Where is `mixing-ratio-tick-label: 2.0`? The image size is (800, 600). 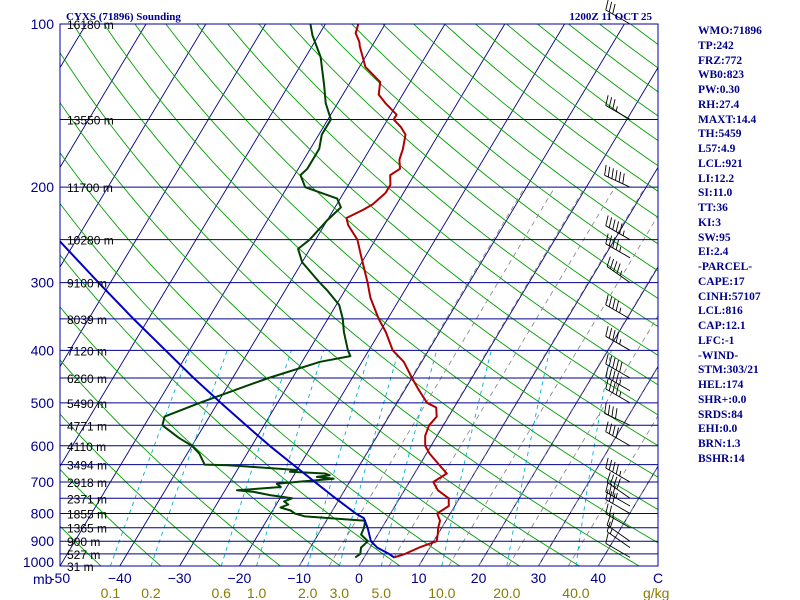 mixing-ratio-tick-label: 2.0 is located at coordinates (308, 592).